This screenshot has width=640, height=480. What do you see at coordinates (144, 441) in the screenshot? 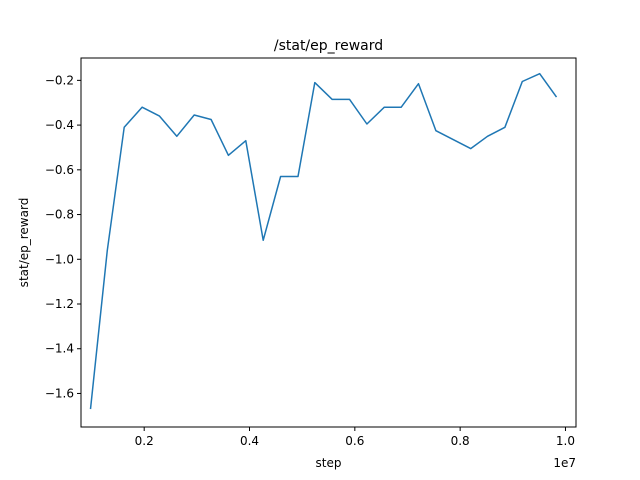
I see `x-tick-label: 0.2` at bounding box center [144, 441].